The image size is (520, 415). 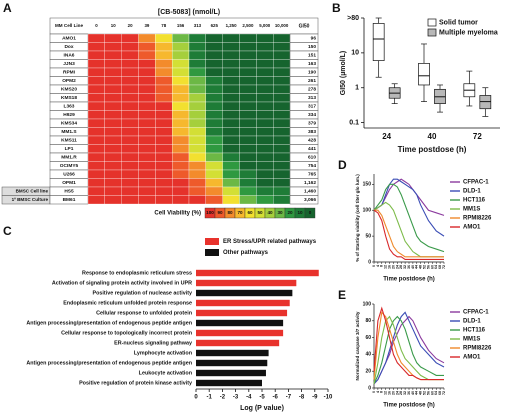 What do you see at coordinates (260, 212) in the screenshot?
I see `colorbar-value: 50` at bounding box center [260, 212].